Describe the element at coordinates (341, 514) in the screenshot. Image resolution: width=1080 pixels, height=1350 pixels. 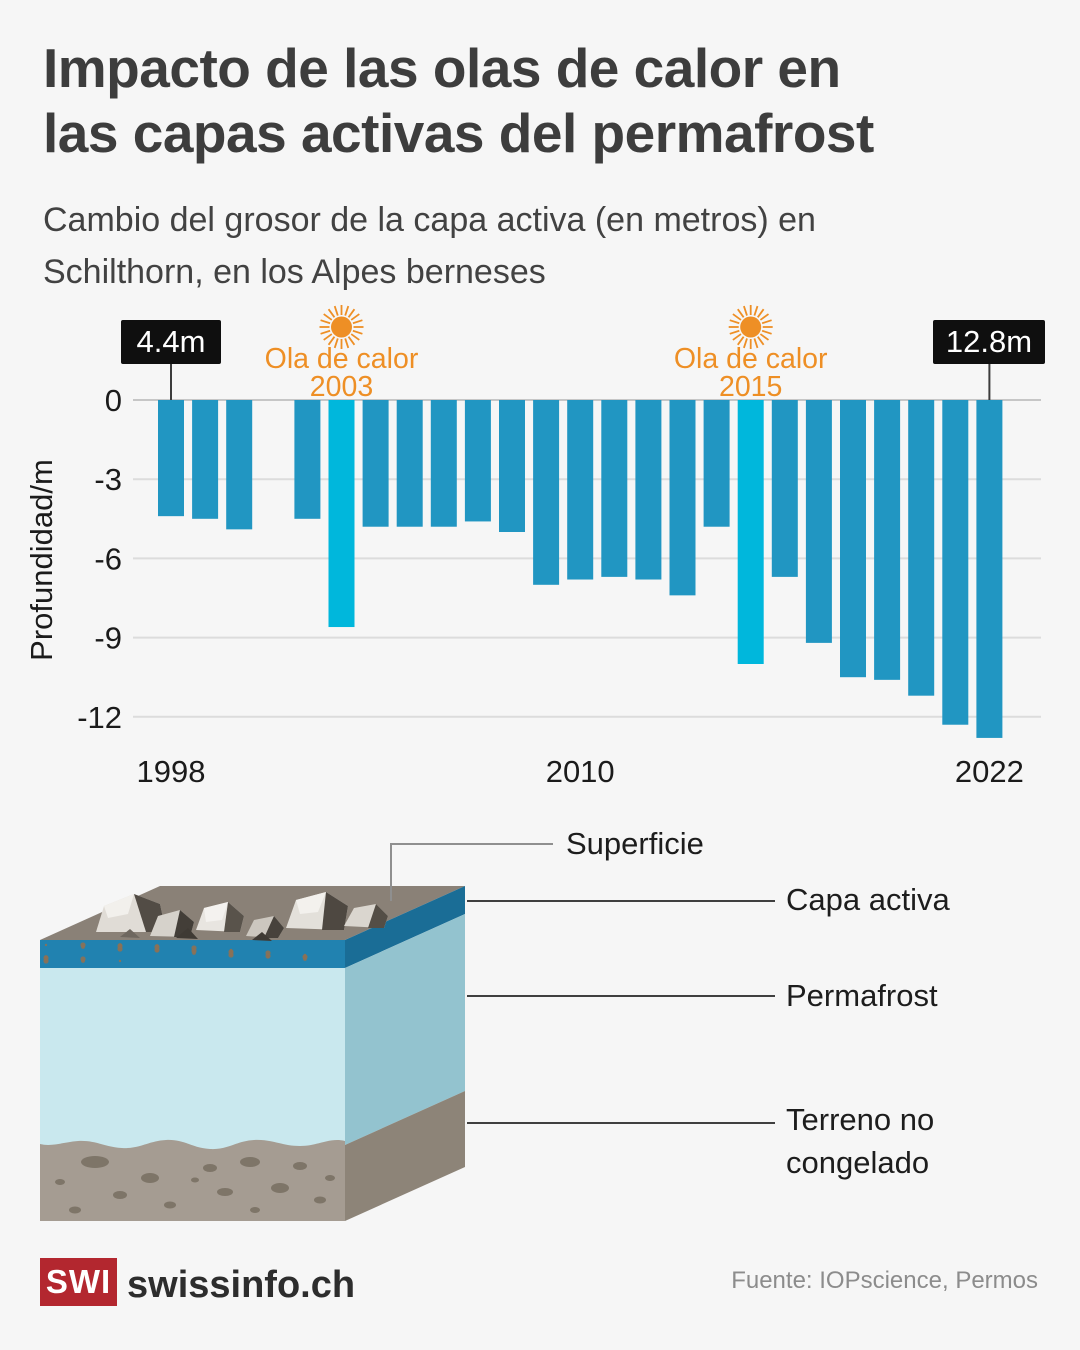
I see `bar-2003` at that location.